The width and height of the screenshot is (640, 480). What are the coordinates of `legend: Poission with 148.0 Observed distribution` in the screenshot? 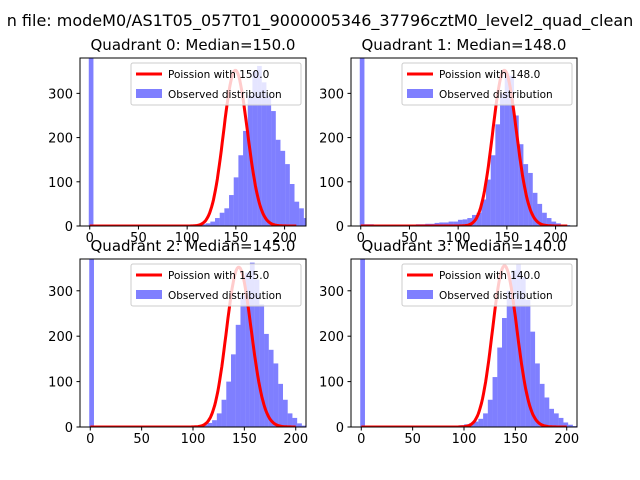 It's located at (487, 84).